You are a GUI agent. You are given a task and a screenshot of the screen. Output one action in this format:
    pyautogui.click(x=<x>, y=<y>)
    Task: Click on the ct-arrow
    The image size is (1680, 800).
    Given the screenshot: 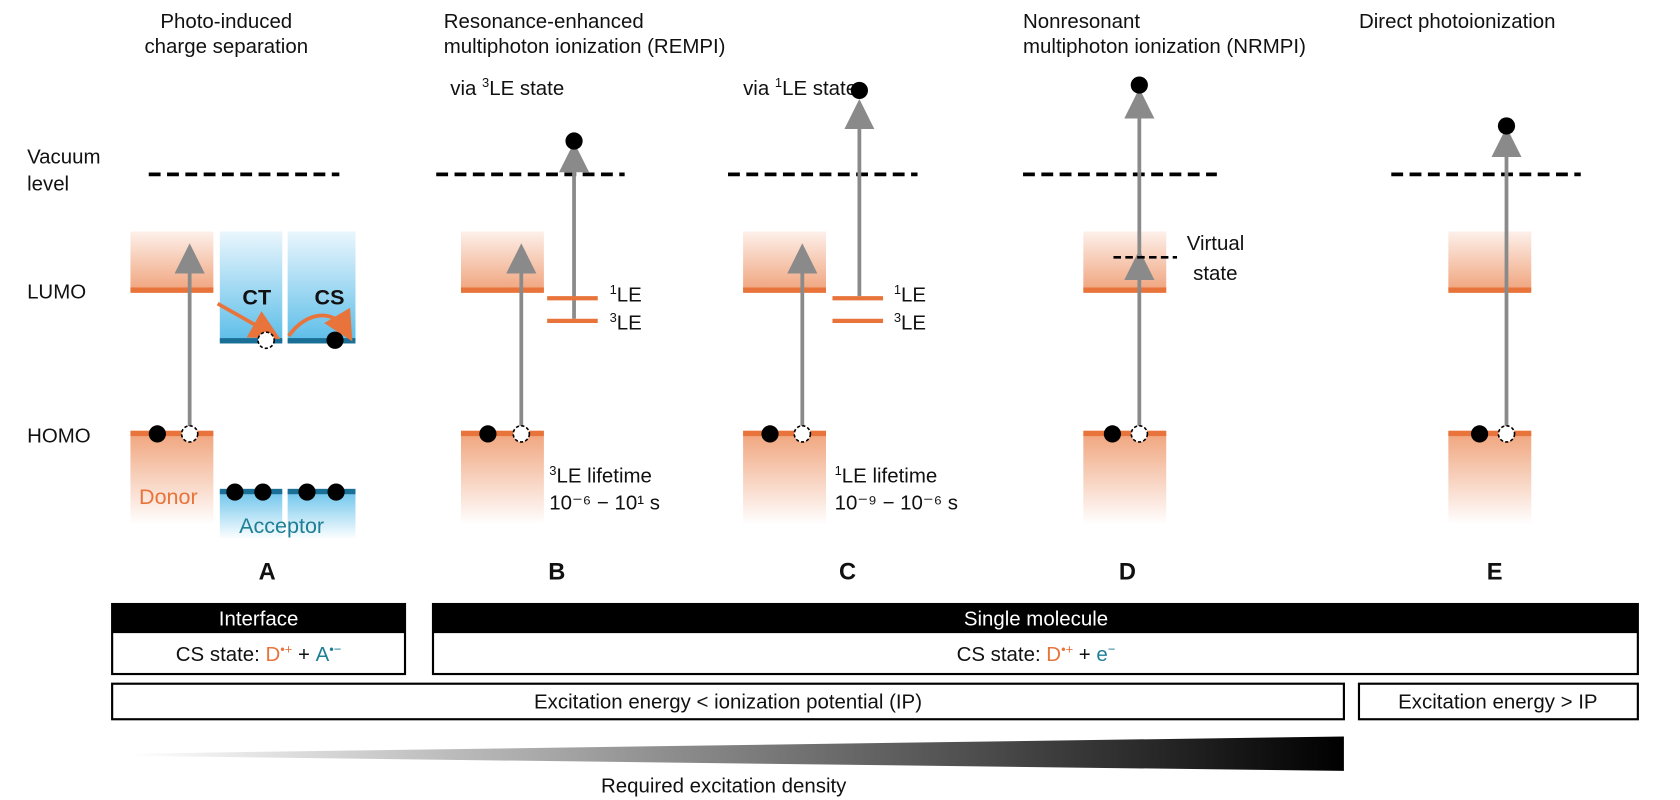 What is the action you would take?
    pyautogui.click(x=248, y=320)
    